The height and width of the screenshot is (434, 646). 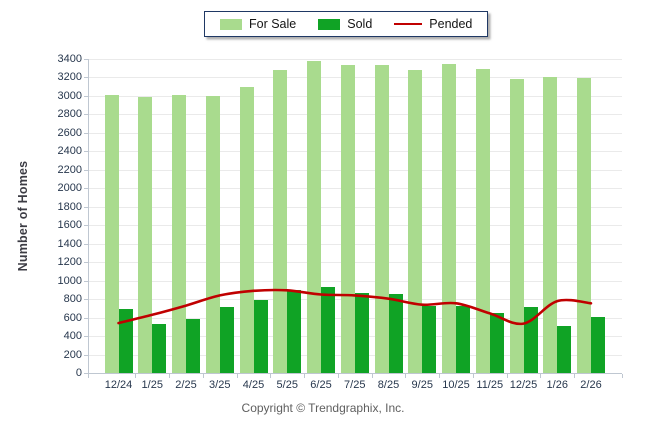 I want to click on x-tick-label: 1/26, so click(x=557, y=385).